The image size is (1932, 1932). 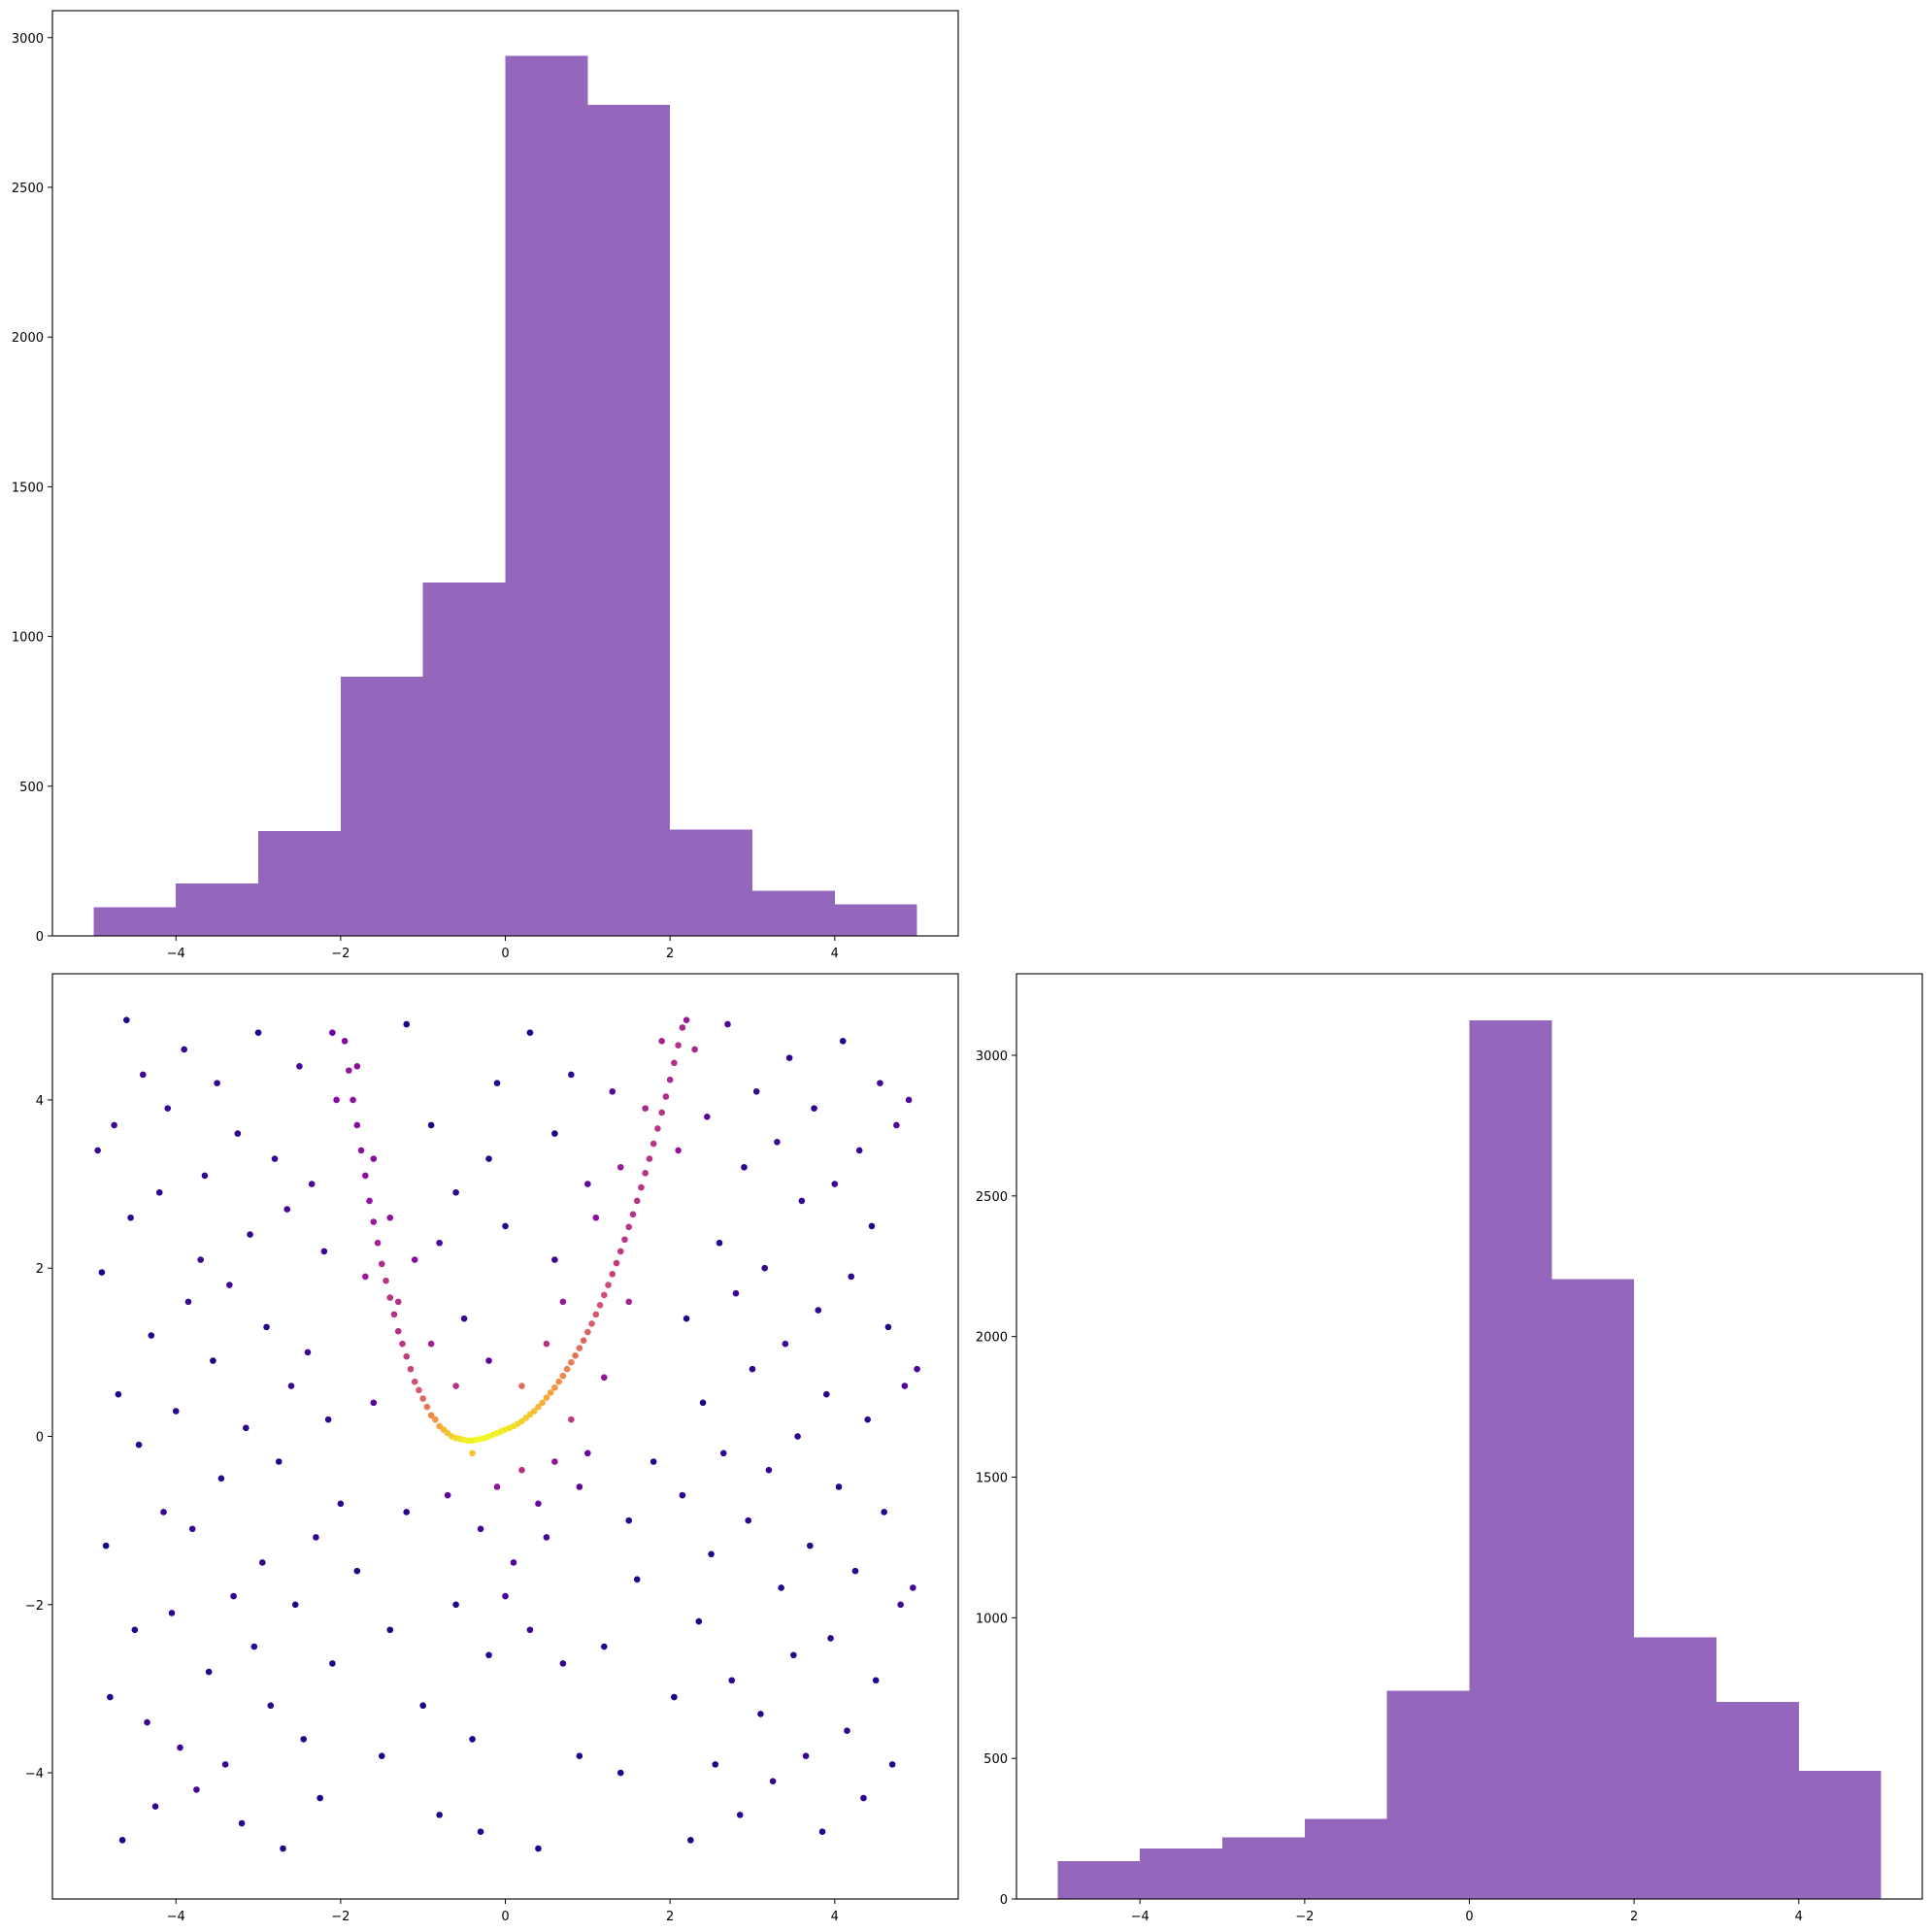 I want to click on y-tick-label: 1500, so click(x=992, y=1479).